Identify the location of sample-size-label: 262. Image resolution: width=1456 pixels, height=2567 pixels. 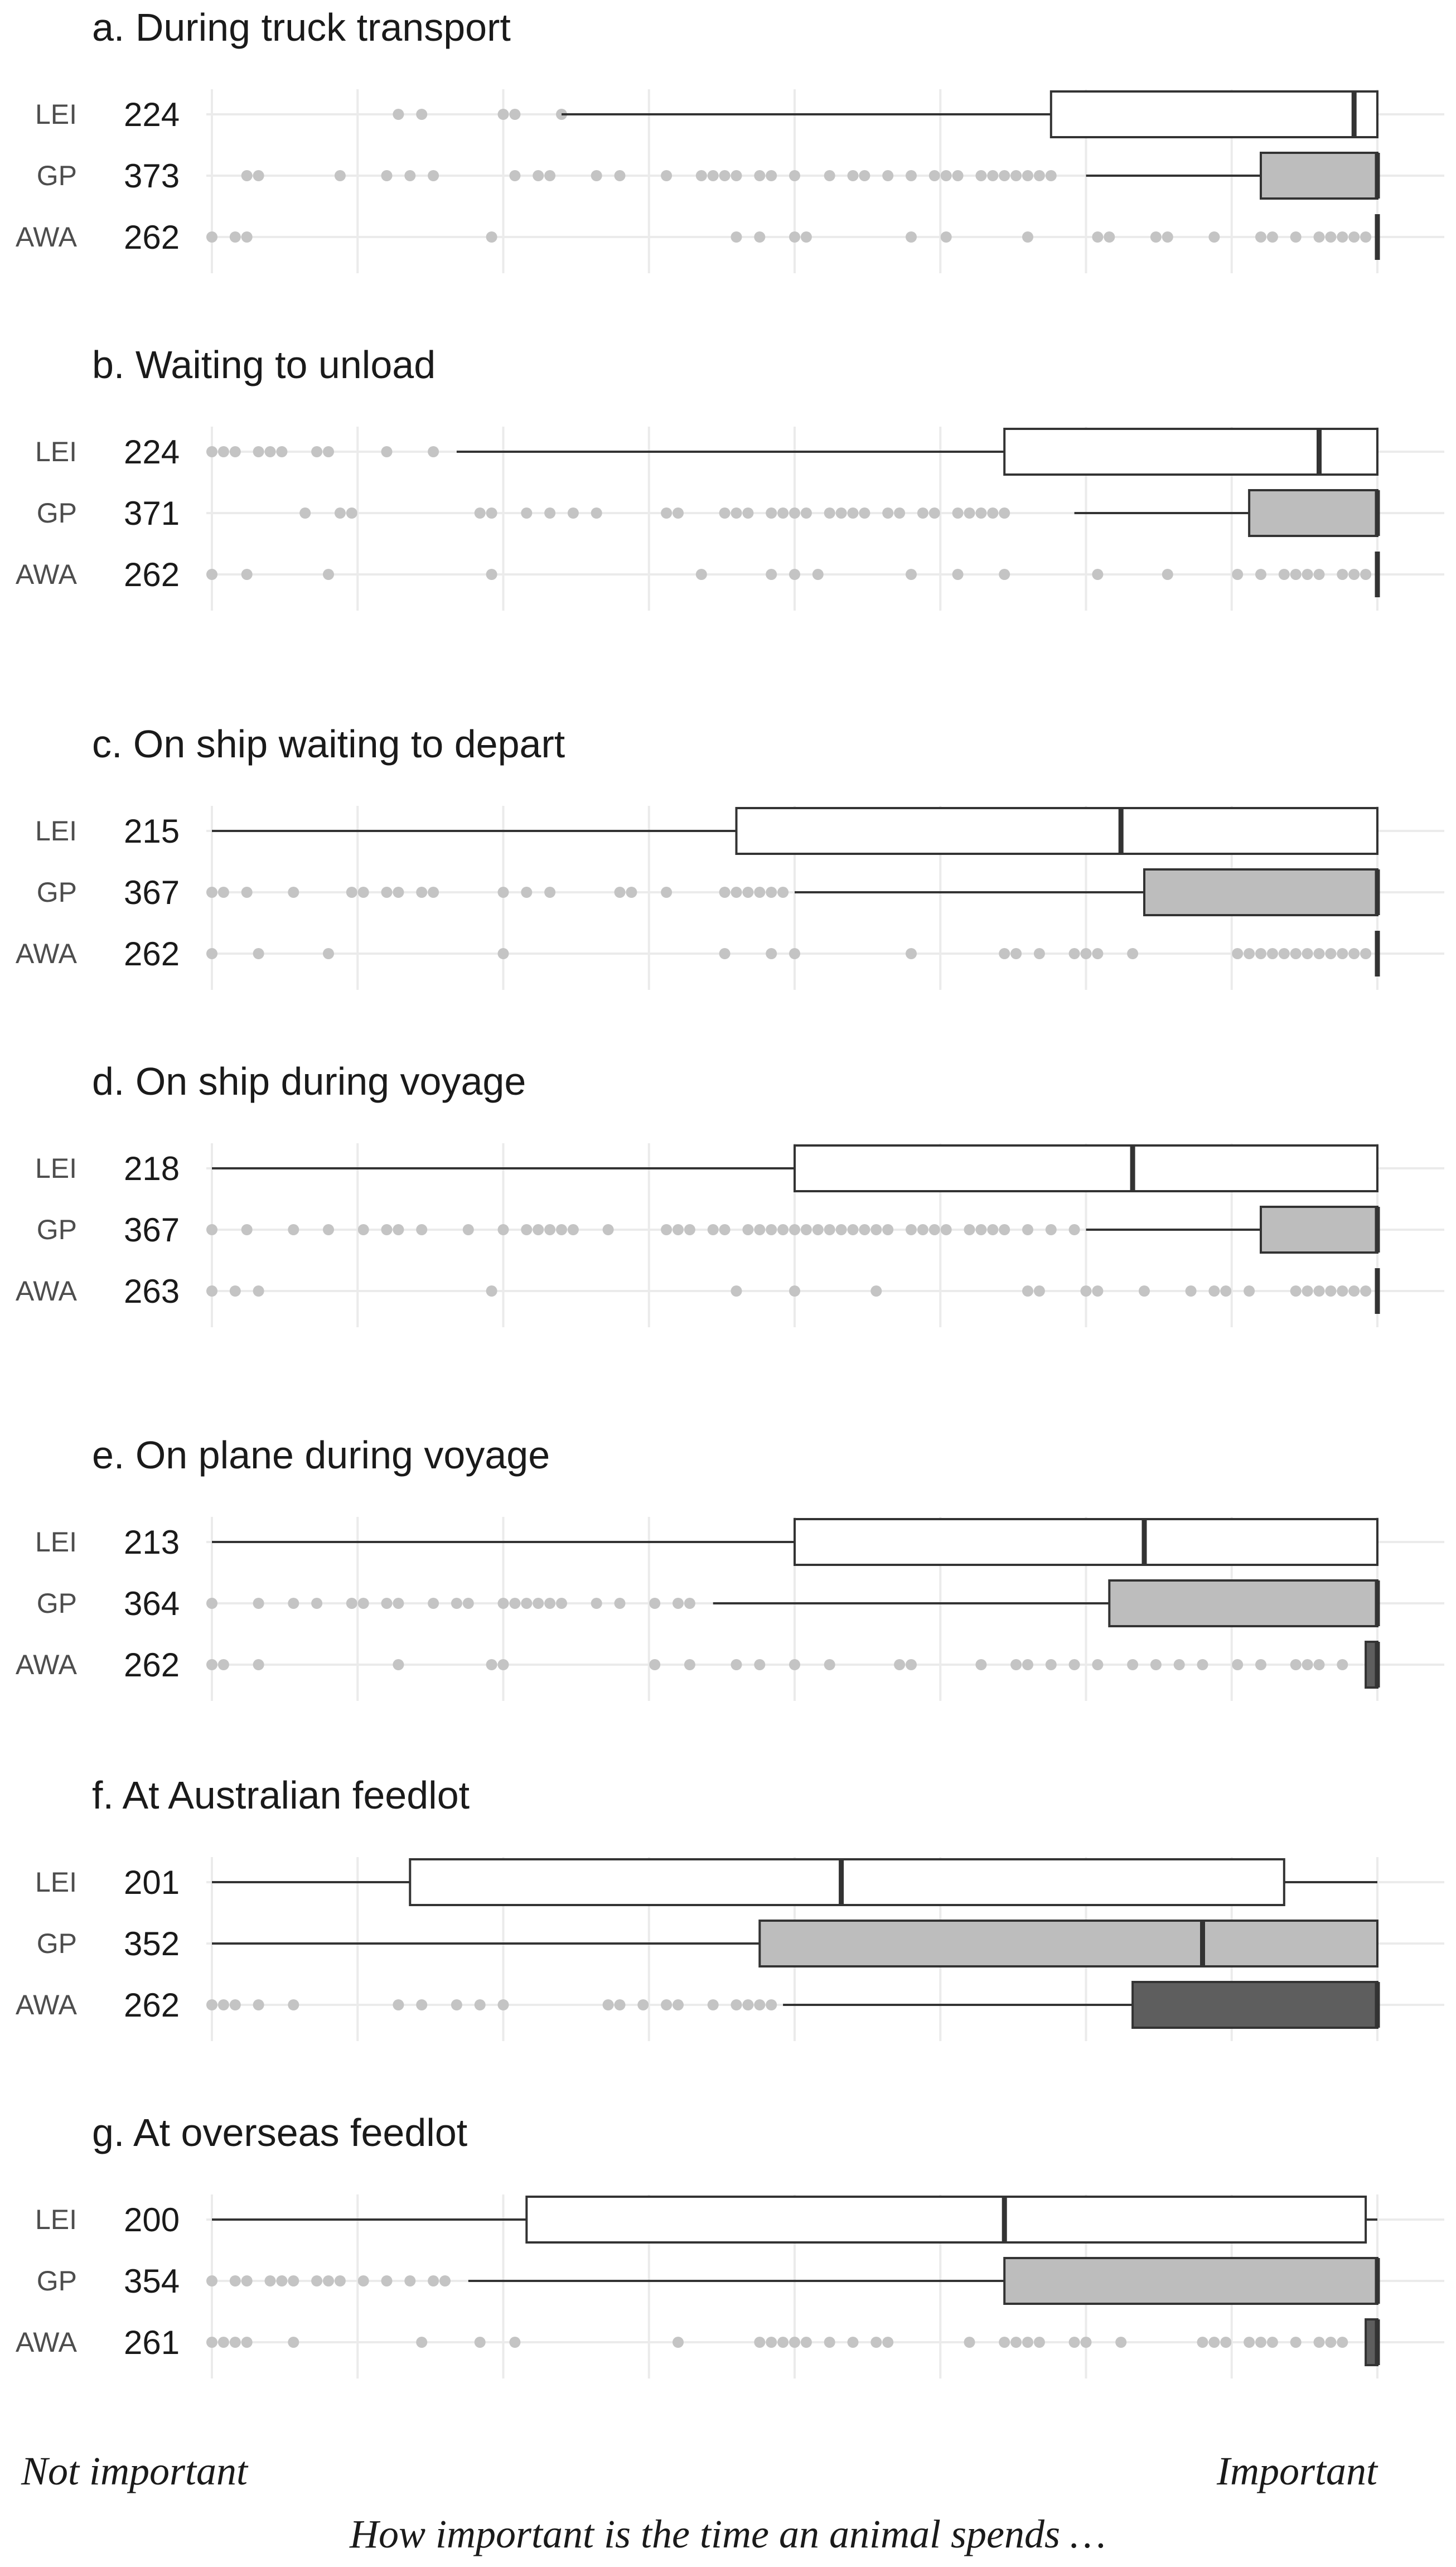
(152, 1665).